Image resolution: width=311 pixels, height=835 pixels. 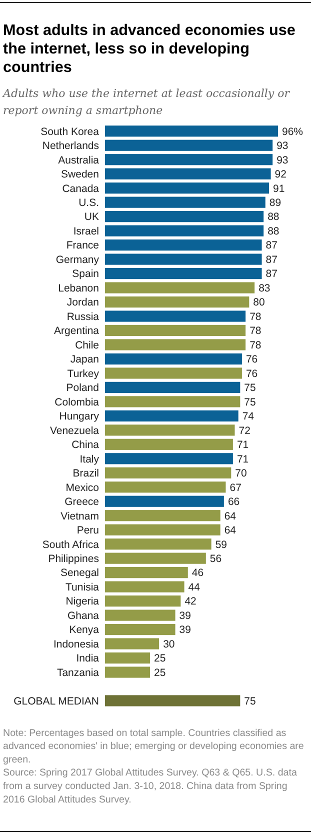 What do you see at coordinates (84, 630) in the screenshot?
I see `y-tick-label: Kenya` at bounding box center [84, 630].